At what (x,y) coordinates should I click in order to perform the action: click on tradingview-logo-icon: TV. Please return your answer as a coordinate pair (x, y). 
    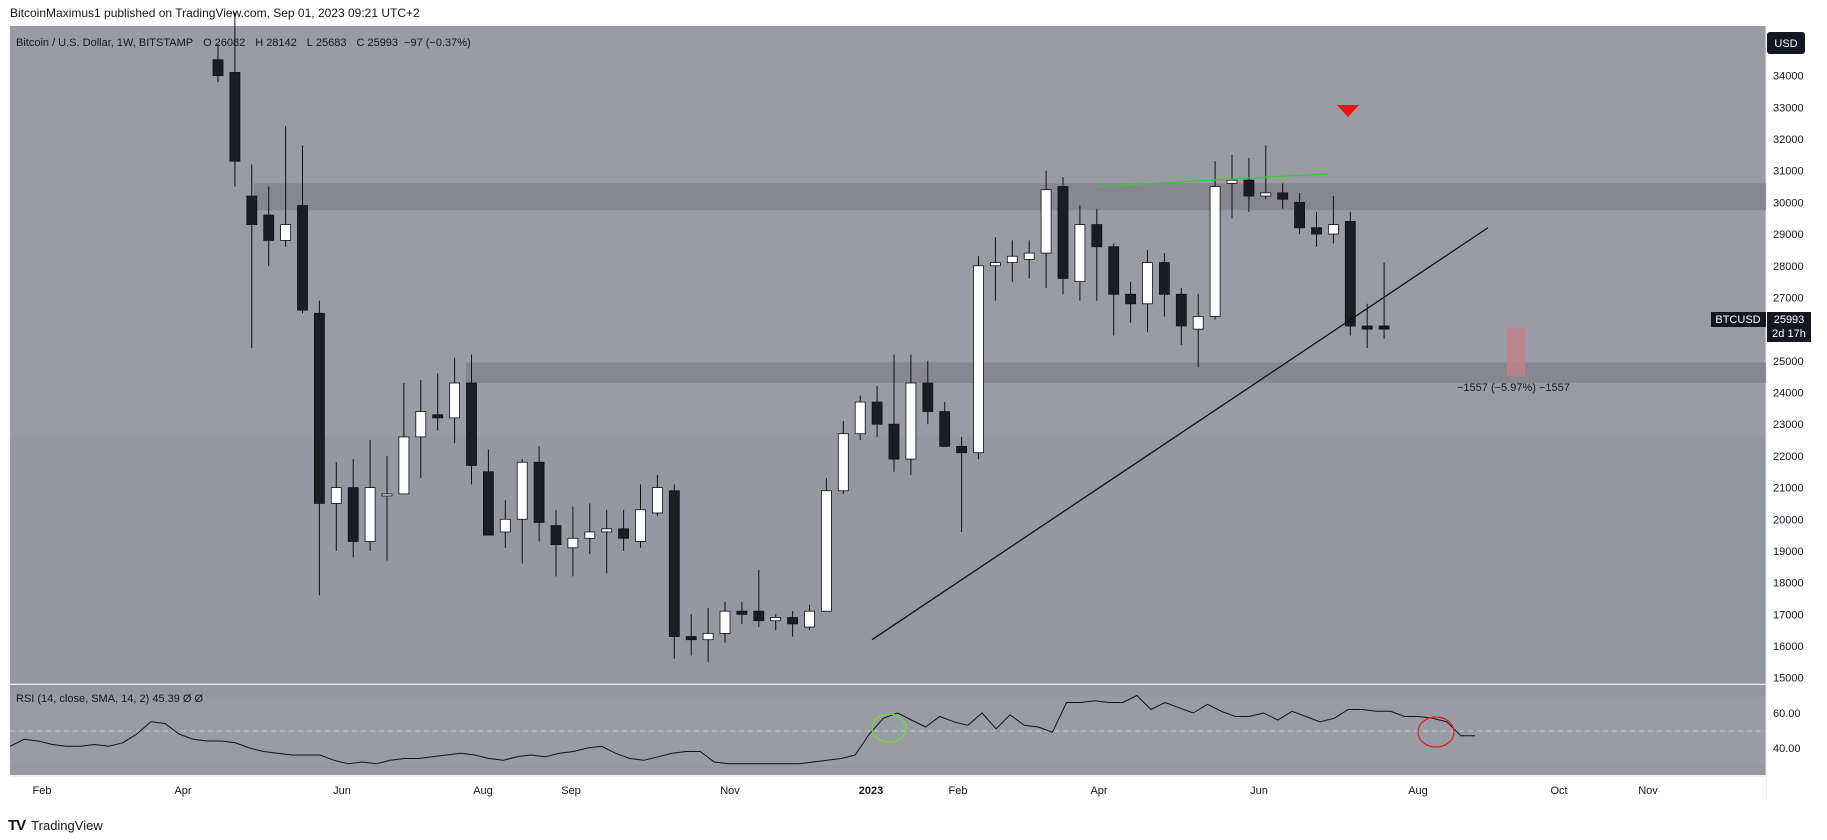
    Looking at the image, I should click on (17, 825).